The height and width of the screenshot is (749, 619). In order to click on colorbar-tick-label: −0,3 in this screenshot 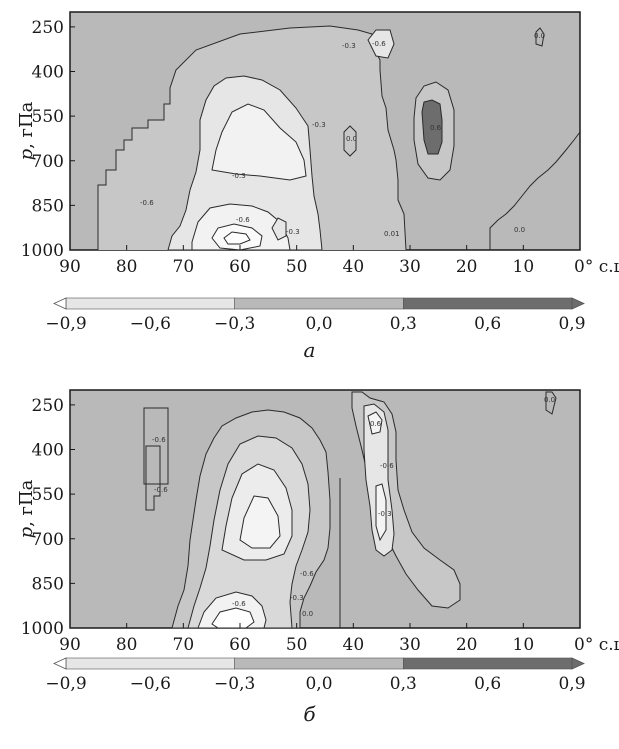, I will do `click(234, 684)`.